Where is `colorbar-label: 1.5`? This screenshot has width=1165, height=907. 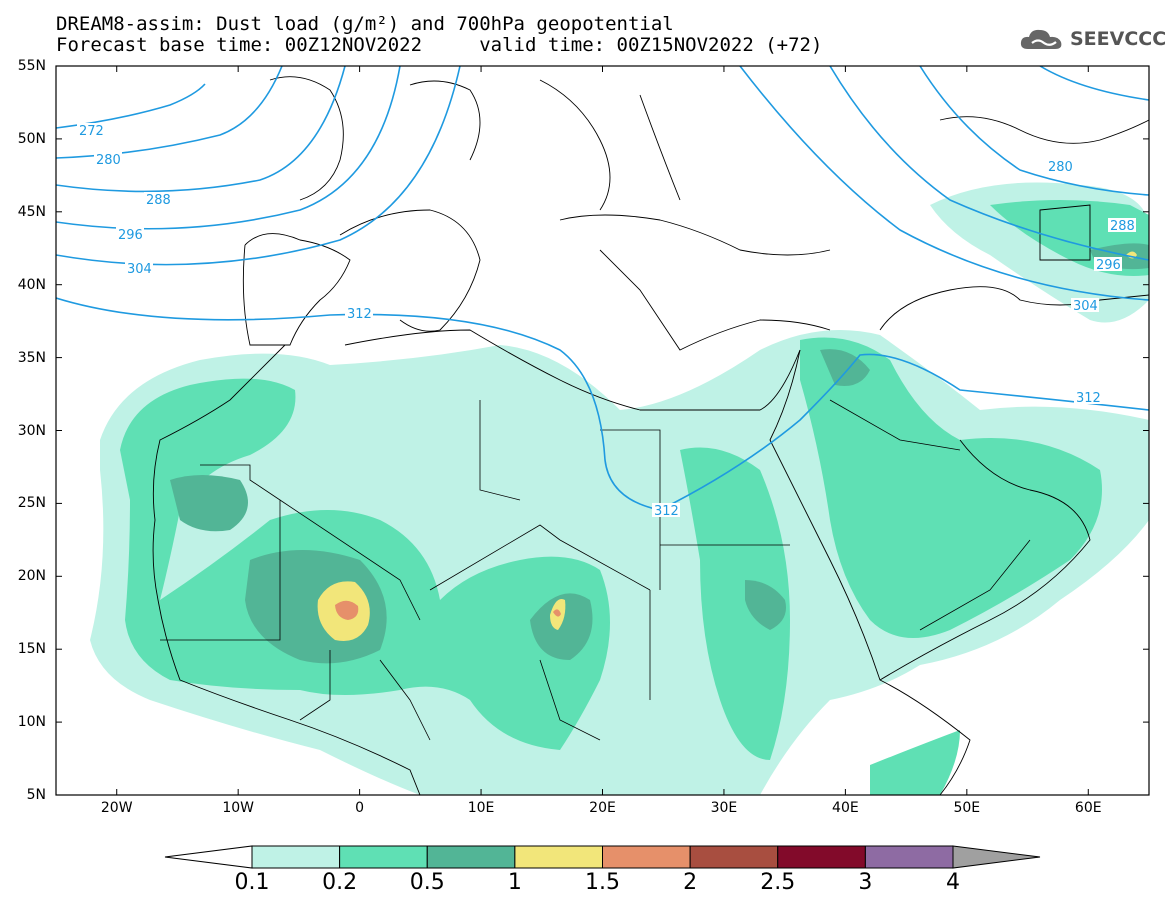
colorbar-label: 1.5 is located at coordinates (602, 882).